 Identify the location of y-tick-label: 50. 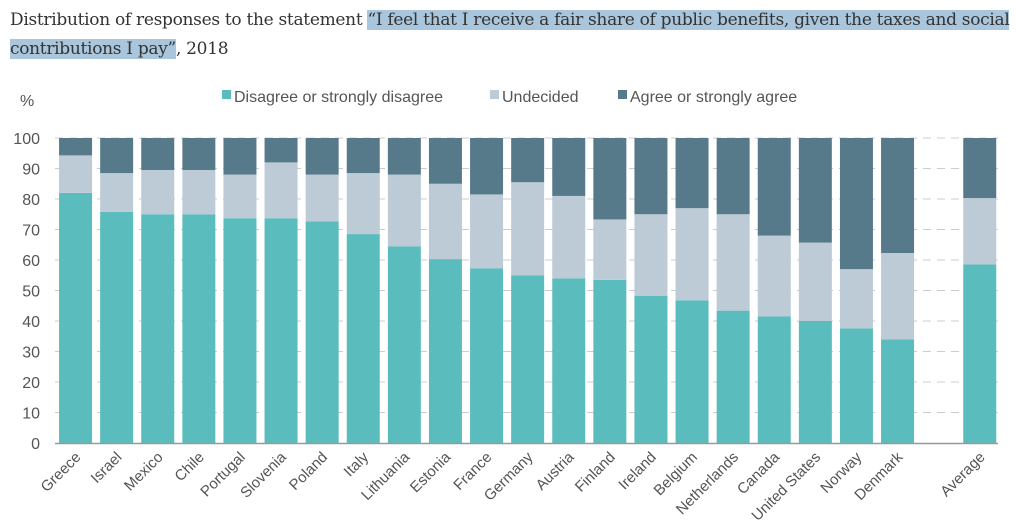
(31, 292).